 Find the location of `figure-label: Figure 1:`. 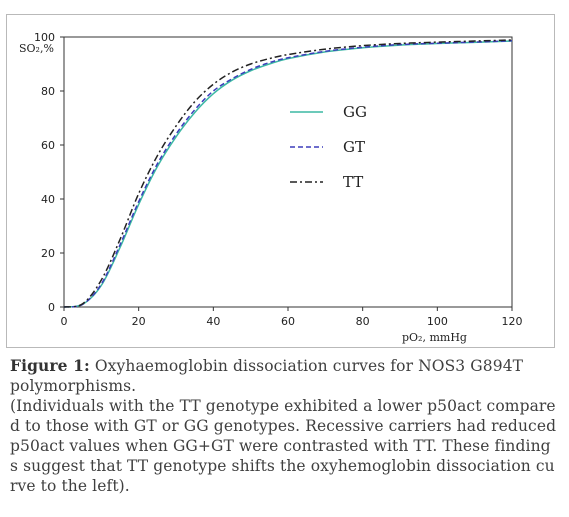

figure-label: Figure 1: is located at coordinates (50, 365).